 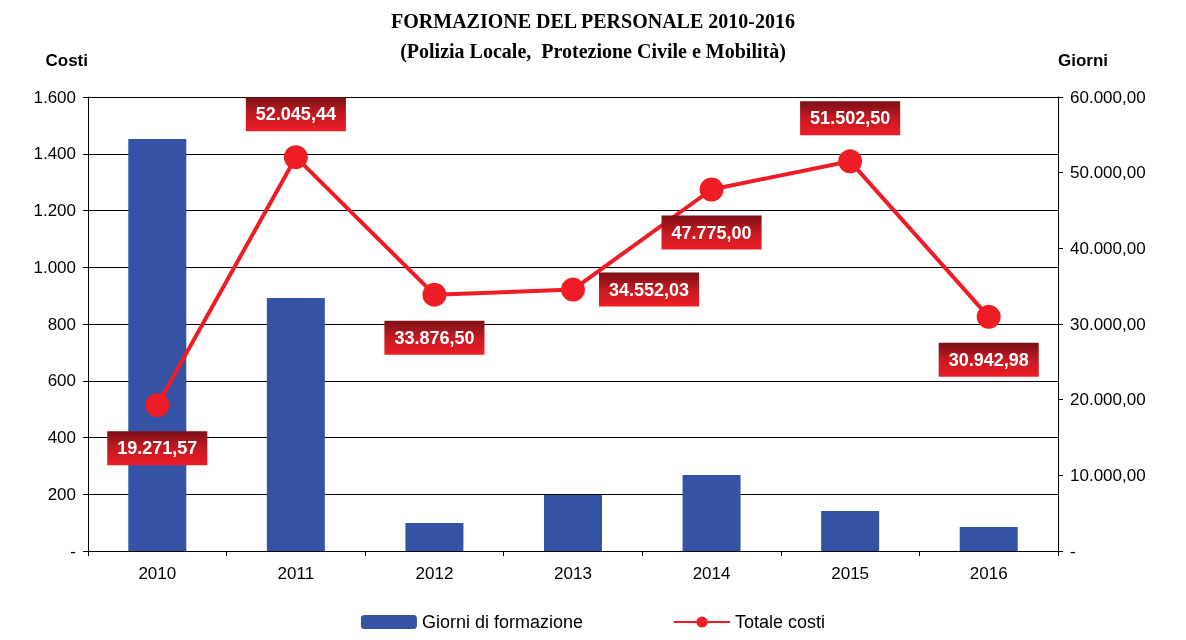 What do you see at coordinates (54, 97) in the screenshot?
I see `y-tick-label: 1.600` at bounding box center [54, 97].